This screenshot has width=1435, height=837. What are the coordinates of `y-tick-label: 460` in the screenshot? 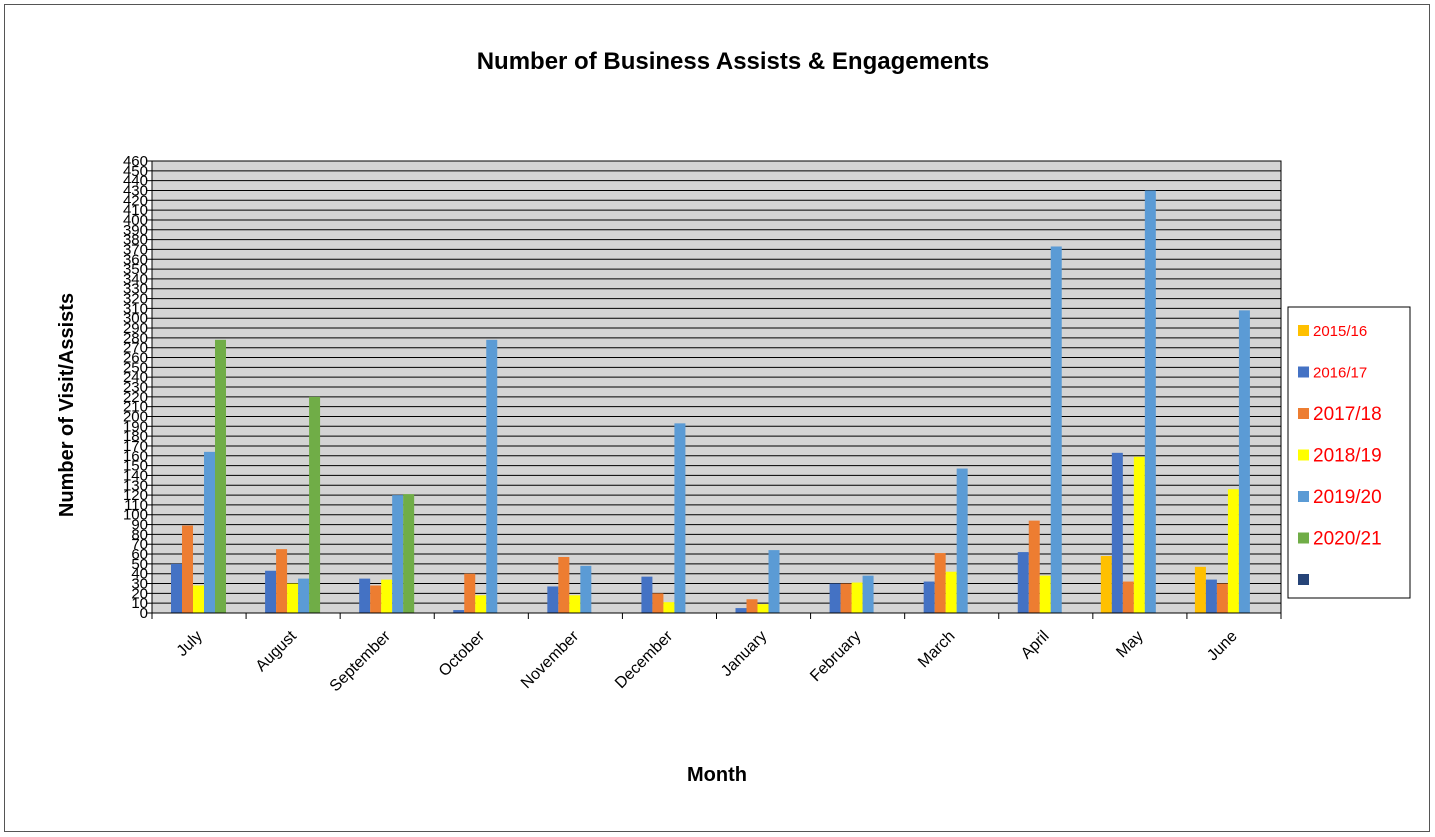 It's located at (135, 161).